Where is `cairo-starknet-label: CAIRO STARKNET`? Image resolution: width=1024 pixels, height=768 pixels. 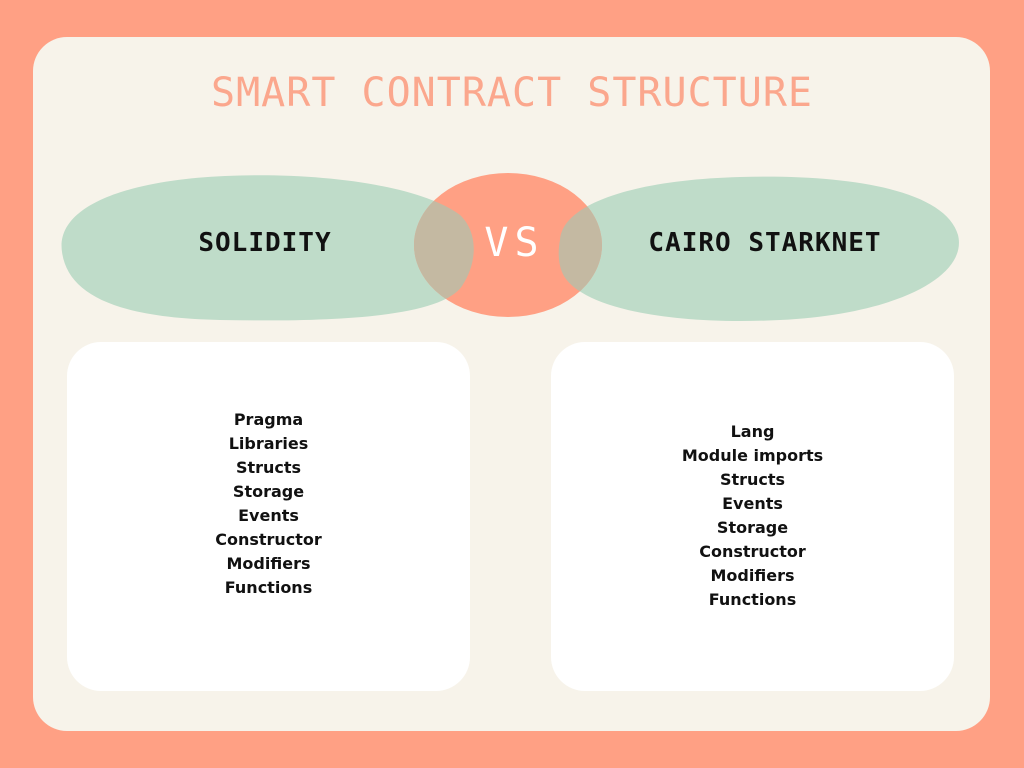 cairo-starknet-label: CAIRO STARKNET is located at coordinates (765, 243).